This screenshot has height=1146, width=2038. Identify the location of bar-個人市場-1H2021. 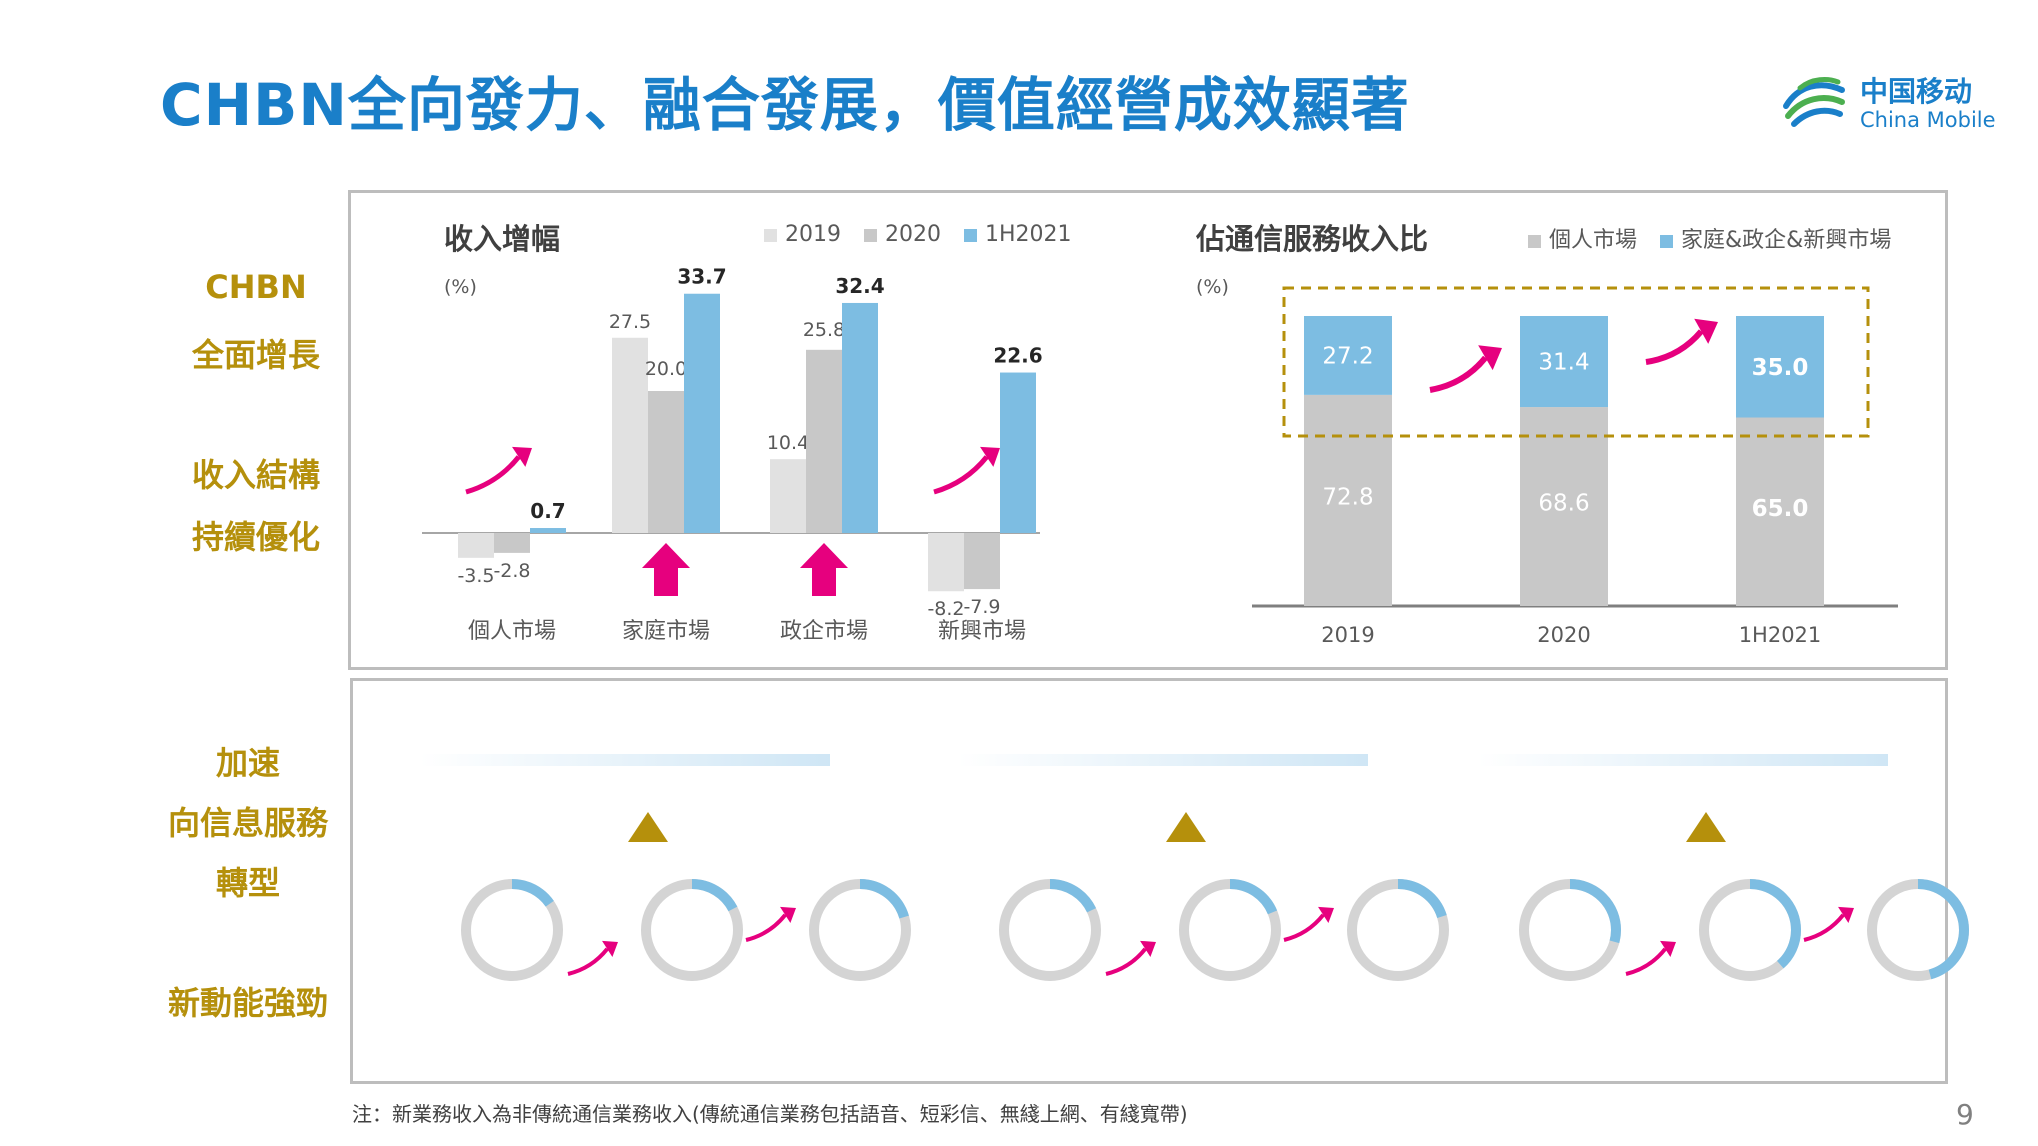
(548, 530).